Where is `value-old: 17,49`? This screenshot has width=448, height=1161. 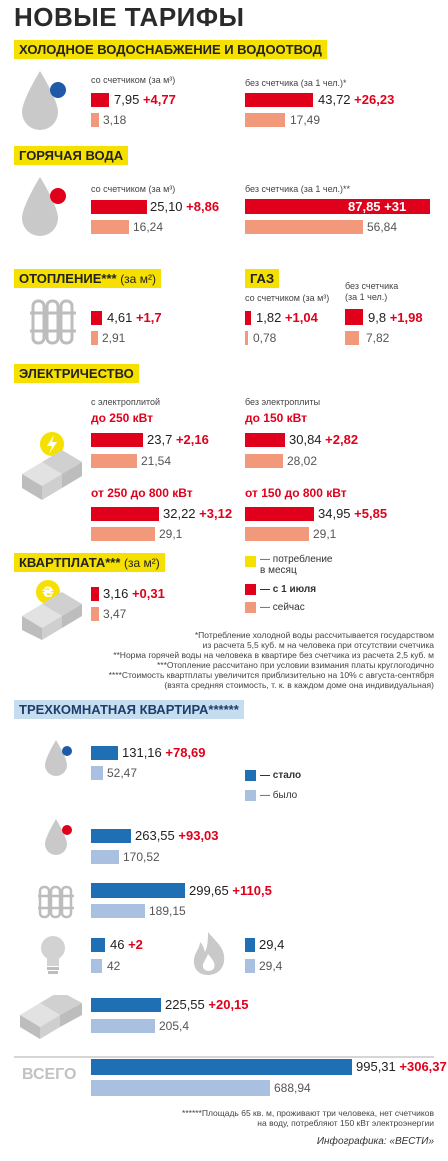 value-old: 17,49 is located at coordinates (305, 120).